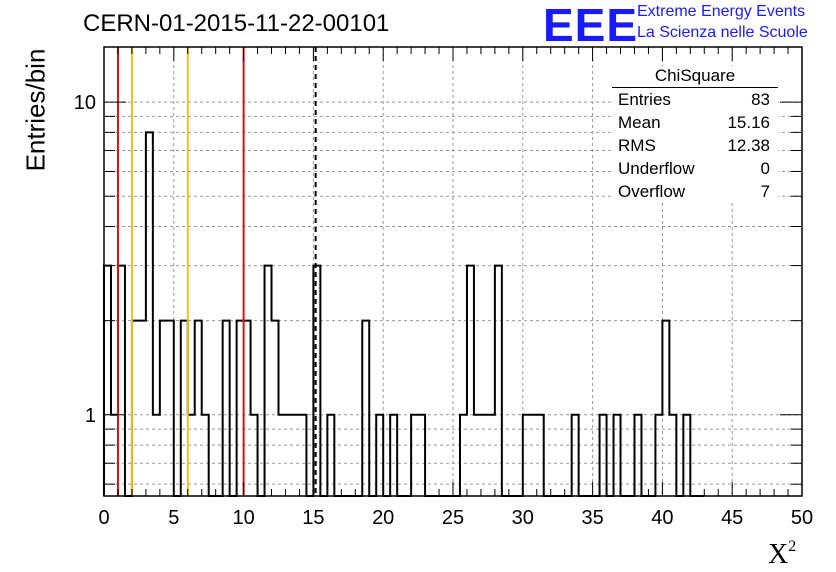 Image resolution: width=836 pixels, height=572 pixels. Describe the element at coordinates (722, 32) in the screenshot. I see `logo-line-2: La Scienza nelle Scuole` at that location.